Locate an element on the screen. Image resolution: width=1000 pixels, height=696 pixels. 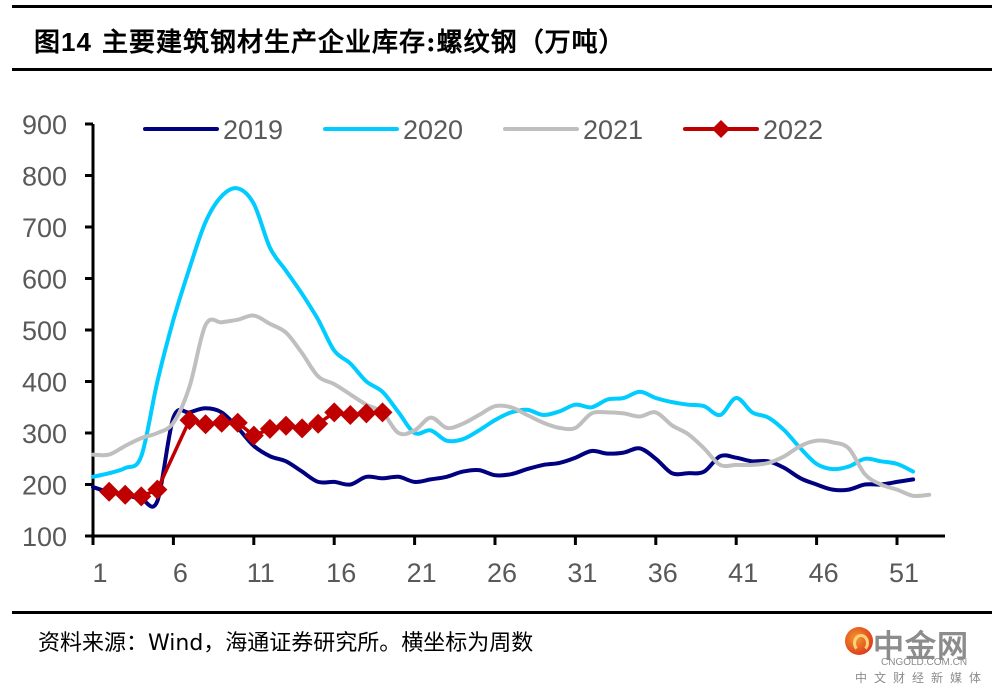
x-tick-label: 1 is located at coordinates (99, 573).